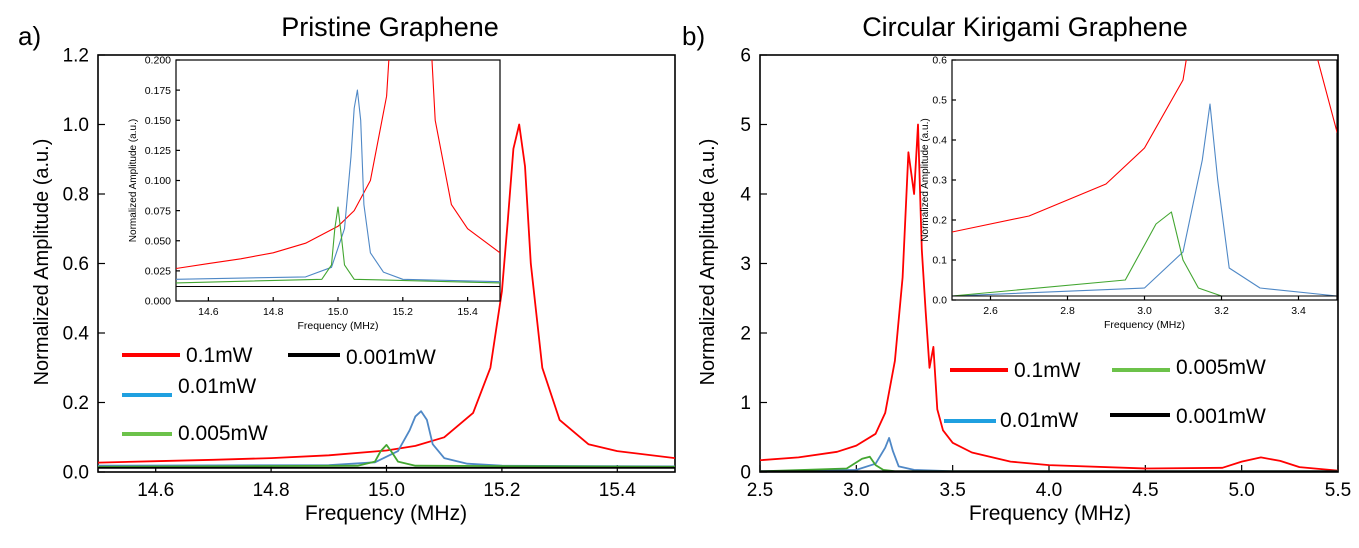  What do you see at coordinates (271, 490) in the screenshot?
I see `panel-a-main-x-tick-label: 14.8` at bounding box center [271, 490].